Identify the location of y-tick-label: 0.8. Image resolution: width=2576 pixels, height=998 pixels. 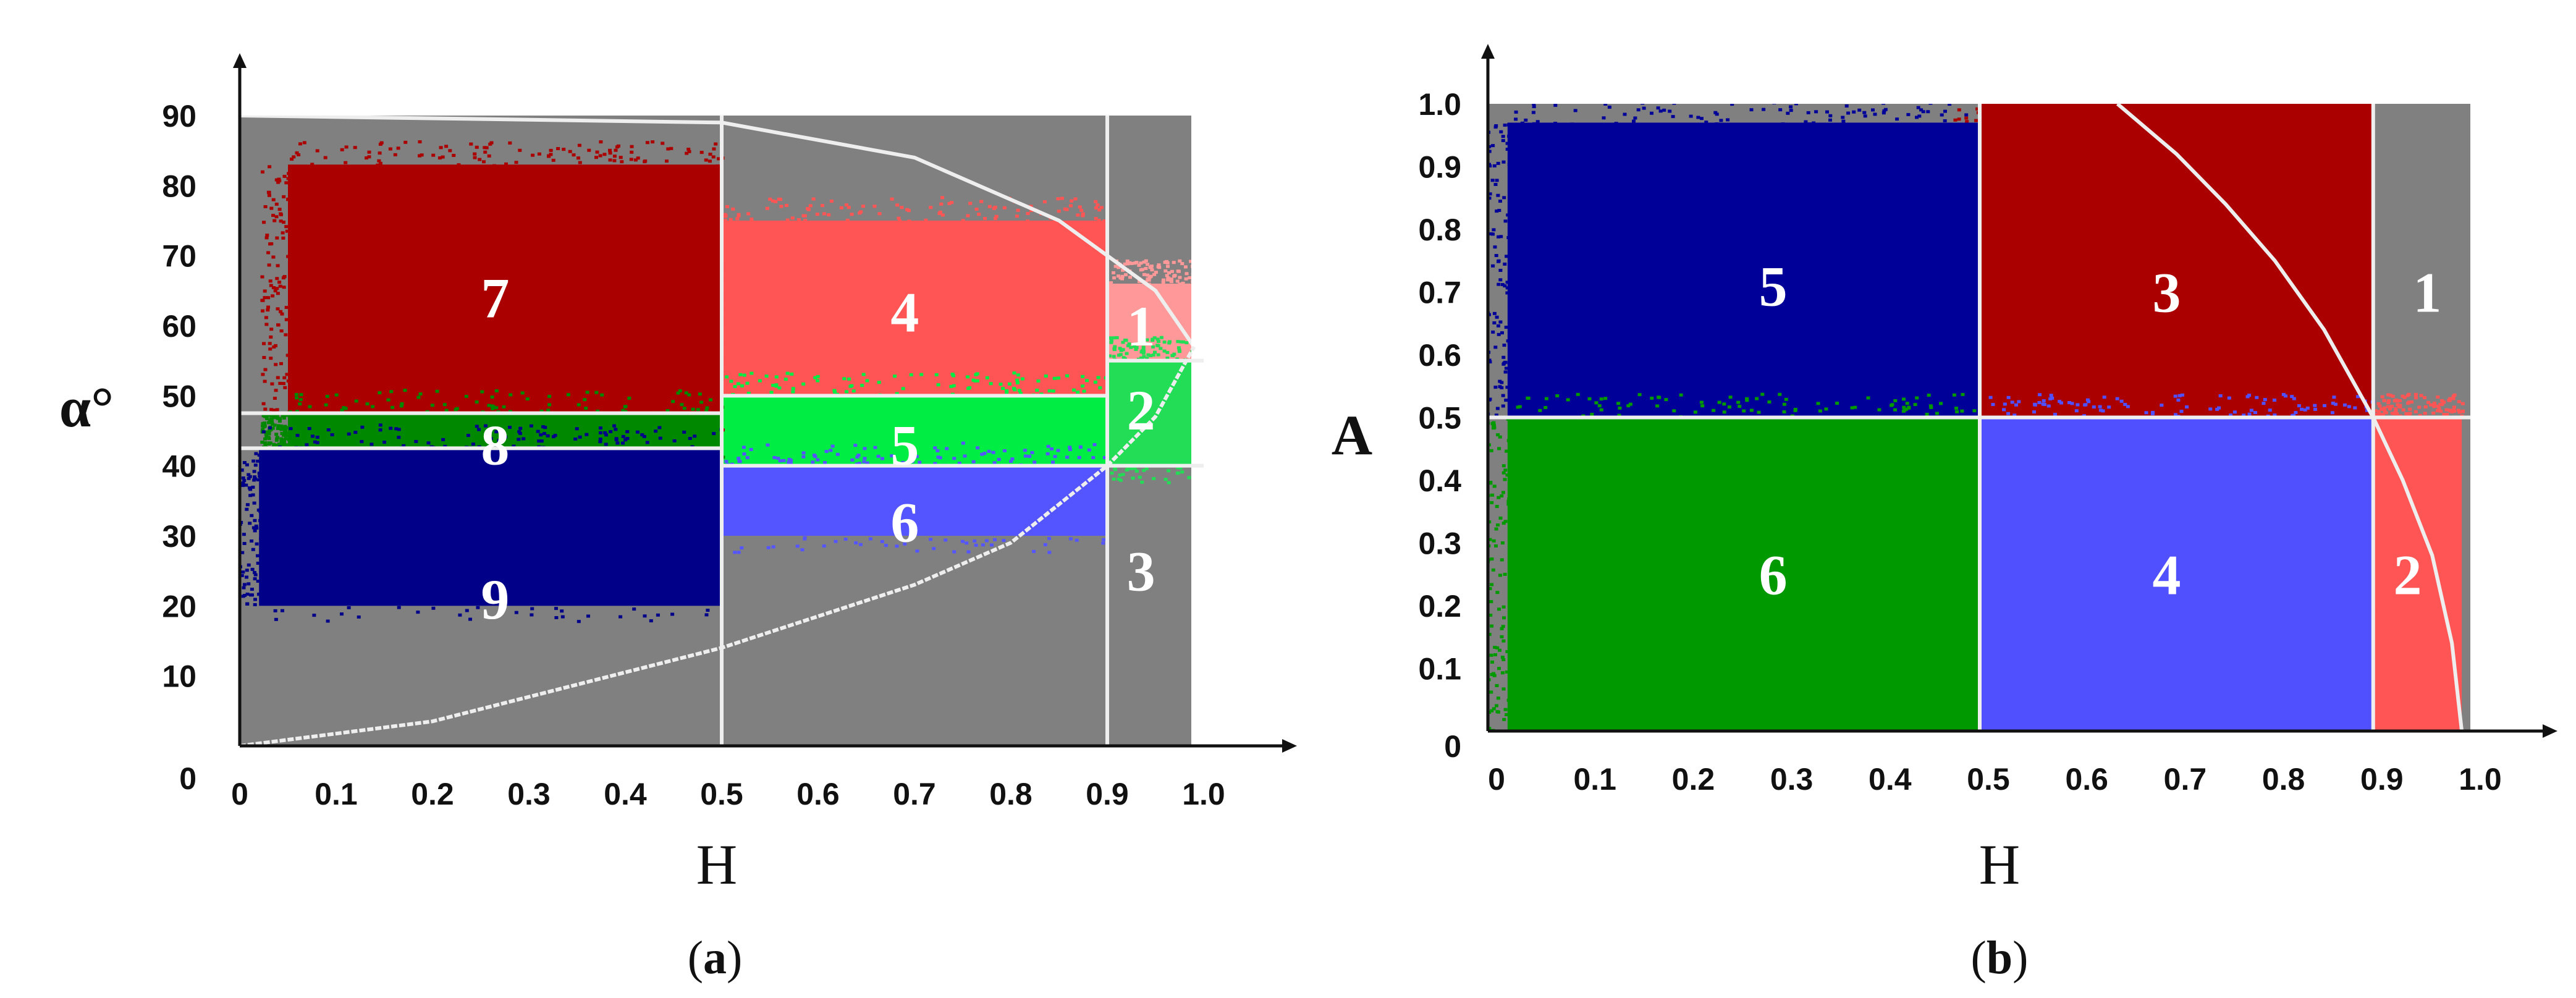
(1439, 230).